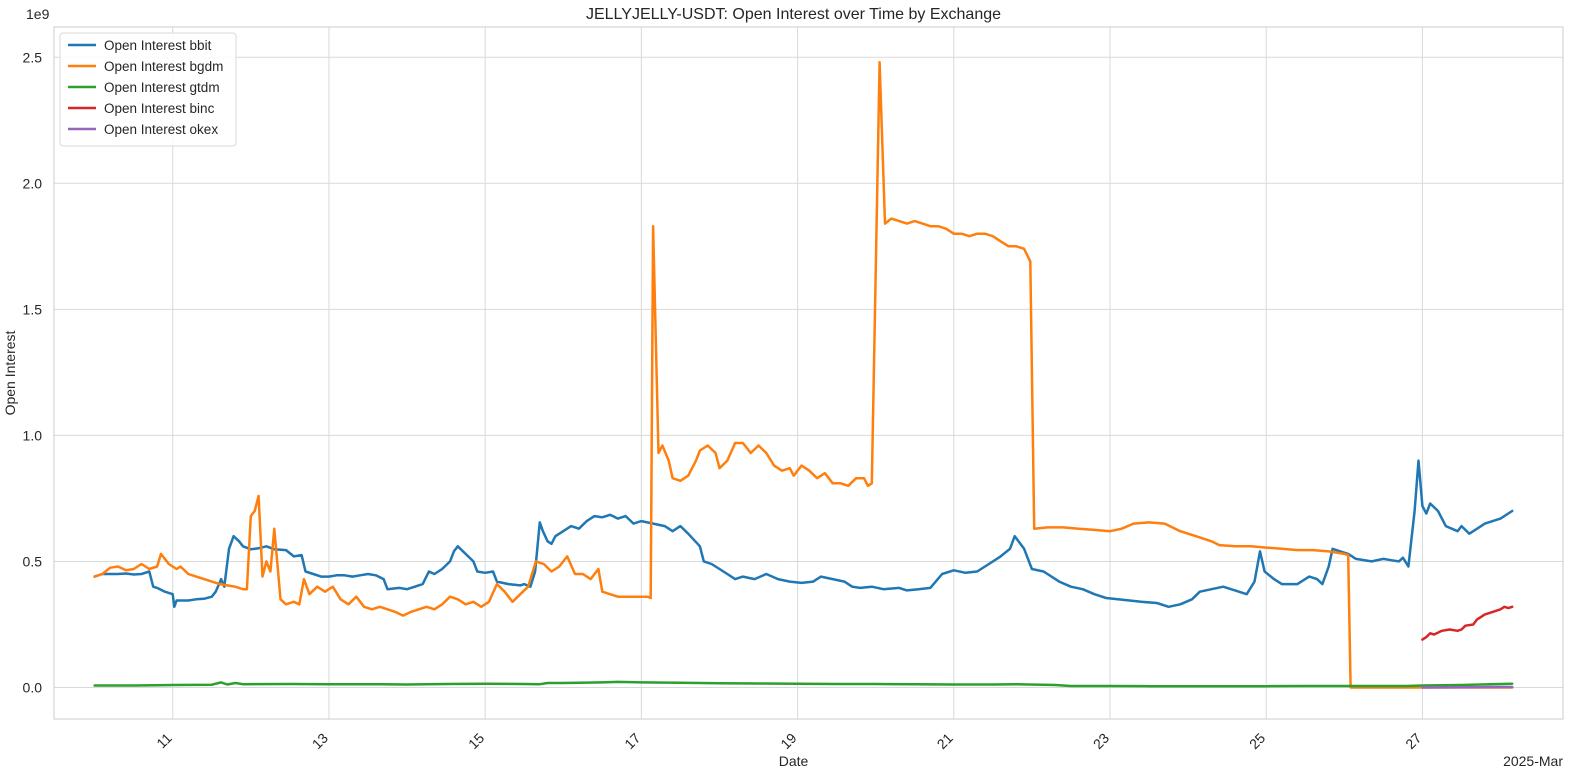 The height and width of the screenshot is (781, 1585). What do you see at coordinates (163, 66) in the screenshot?
I see `legend-label: Open Interest bgdm` at bounding box center [163, 66].